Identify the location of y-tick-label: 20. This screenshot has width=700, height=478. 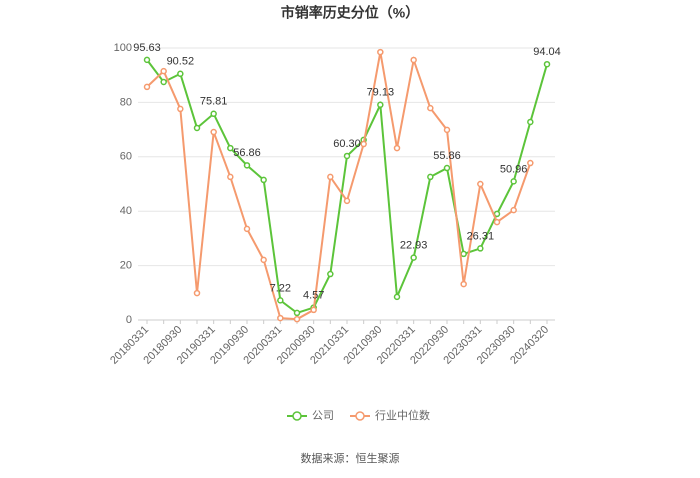
(126, 266).